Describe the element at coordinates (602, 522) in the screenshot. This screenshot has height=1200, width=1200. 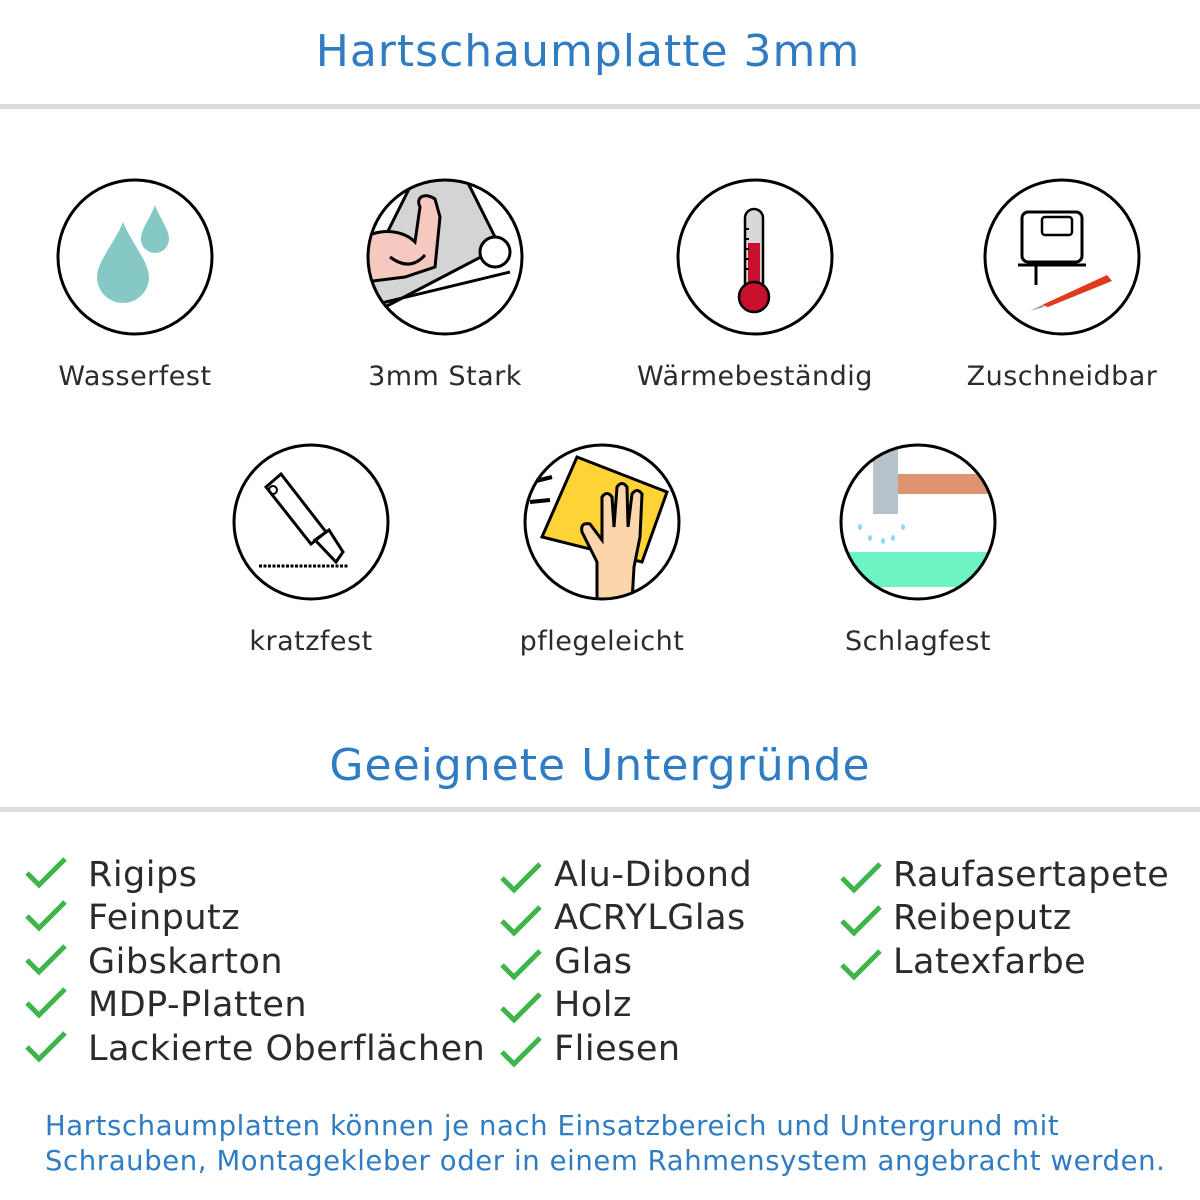
I see `hand-sponge-icon` at that location.